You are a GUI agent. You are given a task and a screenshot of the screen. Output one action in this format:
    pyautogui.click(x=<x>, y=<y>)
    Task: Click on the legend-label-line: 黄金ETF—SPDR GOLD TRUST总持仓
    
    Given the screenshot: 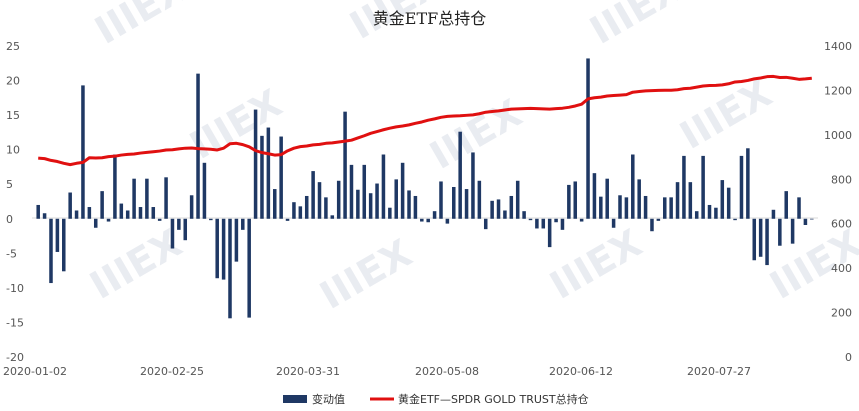 What is the action you would take?
    pyautogui.click(x=493, y=399)
    